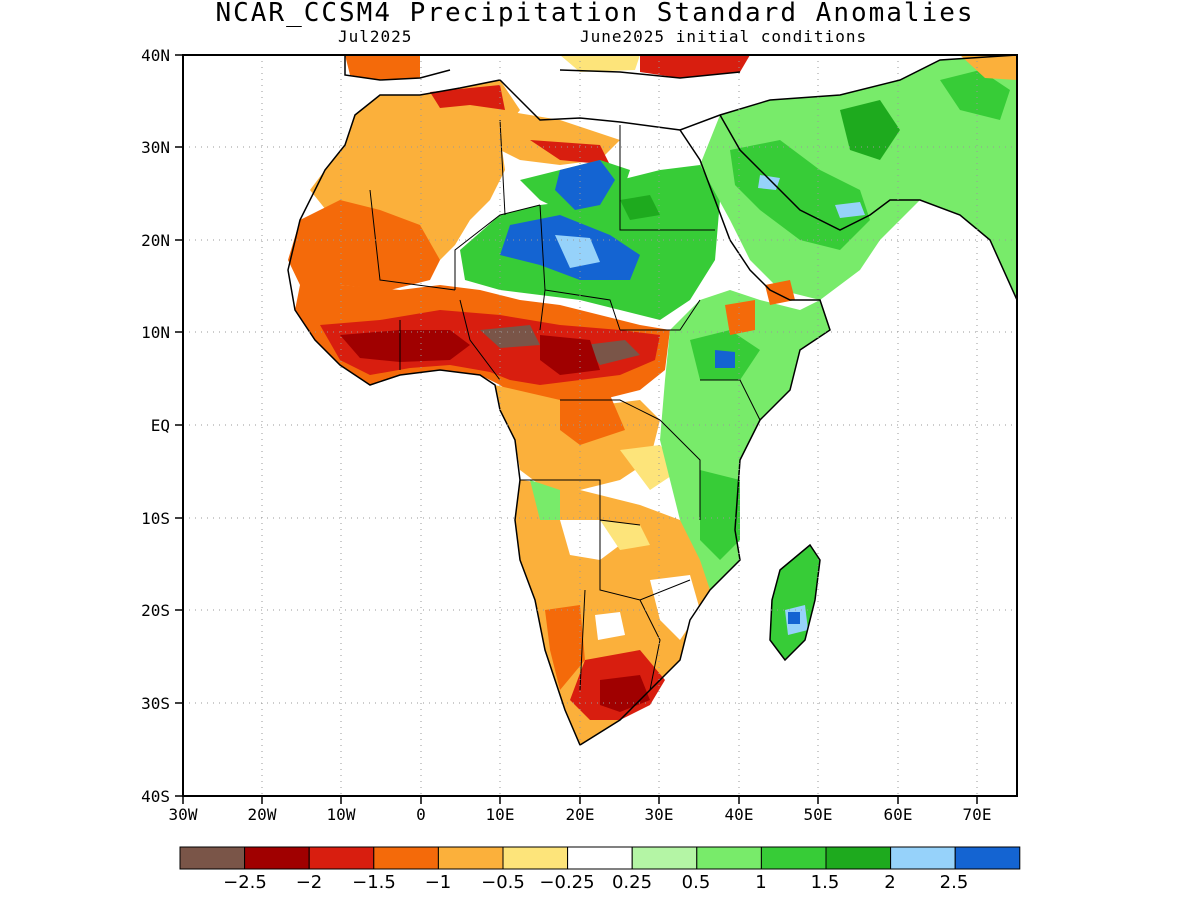  Describe the element at coordinates (566, 882) in the screenshot. I see `colorbar-label: −0.25` at that location.